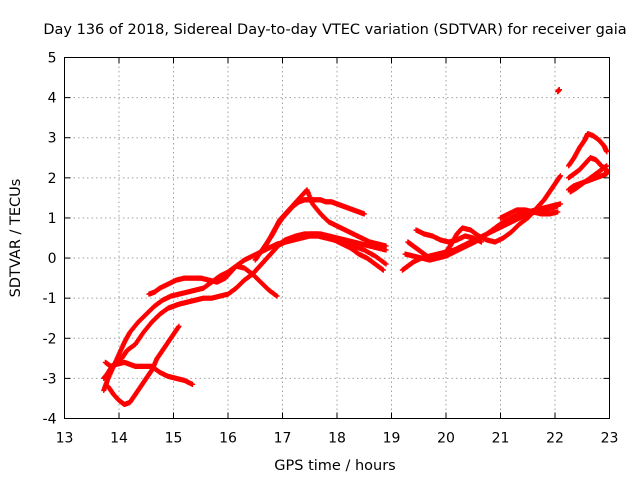  What do you see at coordinates (52, 59) in the screenshot?
I see `y-tick-label: 5` at bounding box center [52, 59].